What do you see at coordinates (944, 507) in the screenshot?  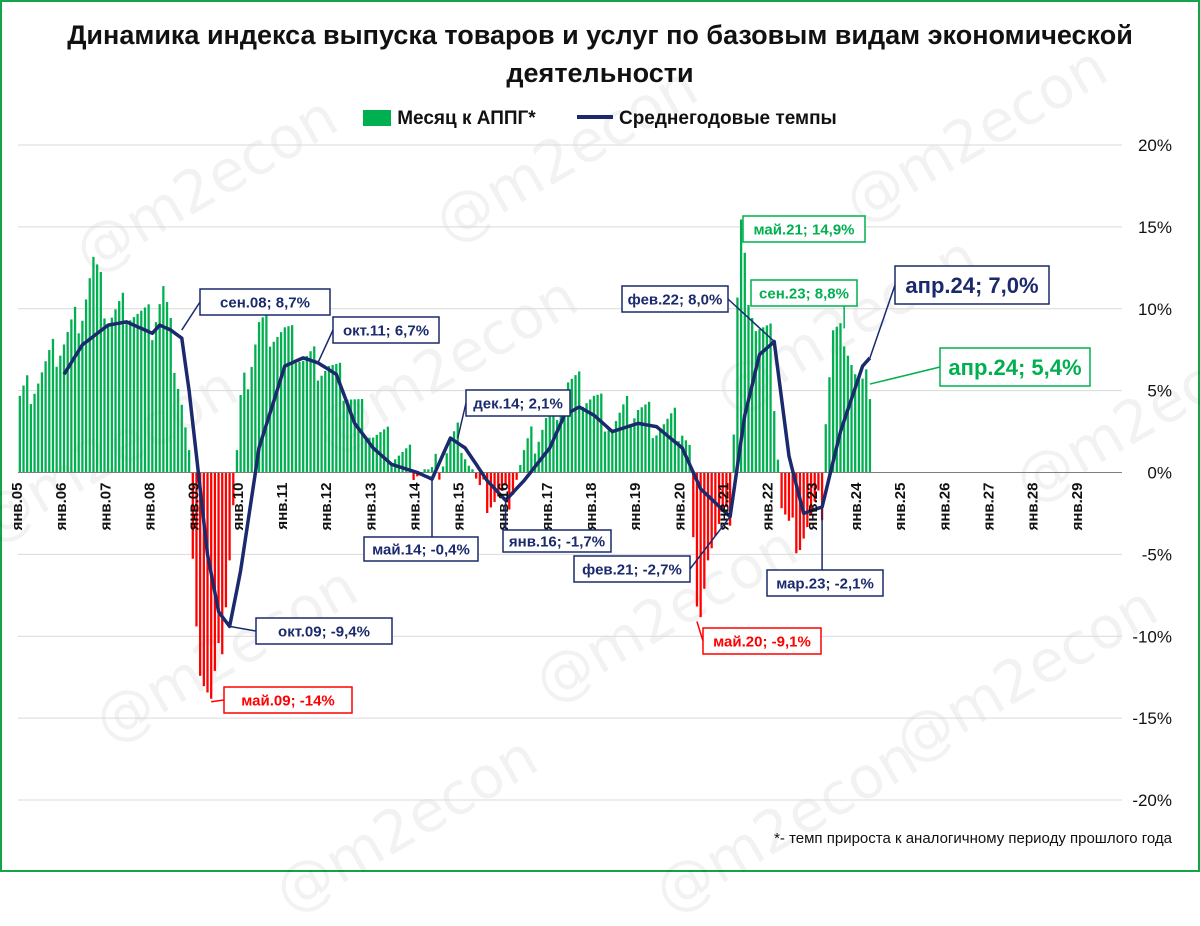 I see `x-tick-label: янв.26` at bounding box center [944, 507].